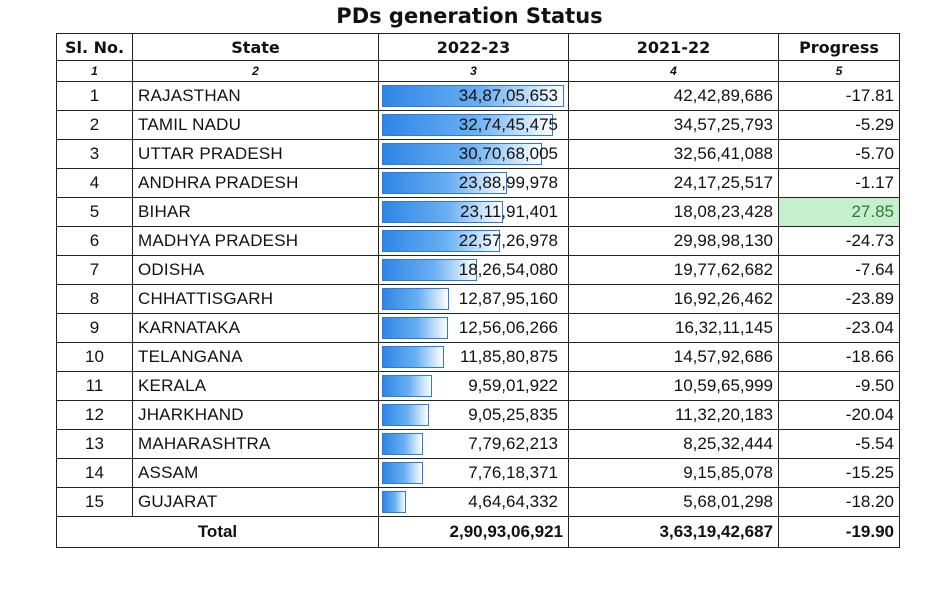 Image resolution: width=939 pixels, height=594 pixels. I want to click on value-2021-22-cell: 5,68,01,298, so click(673, 502).